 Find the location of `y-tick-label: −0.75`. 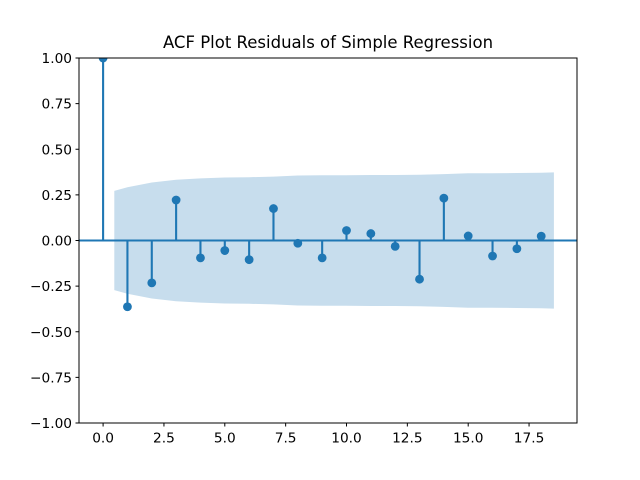

y-tick-label: −0.75 is located at coordinates (51, 378).